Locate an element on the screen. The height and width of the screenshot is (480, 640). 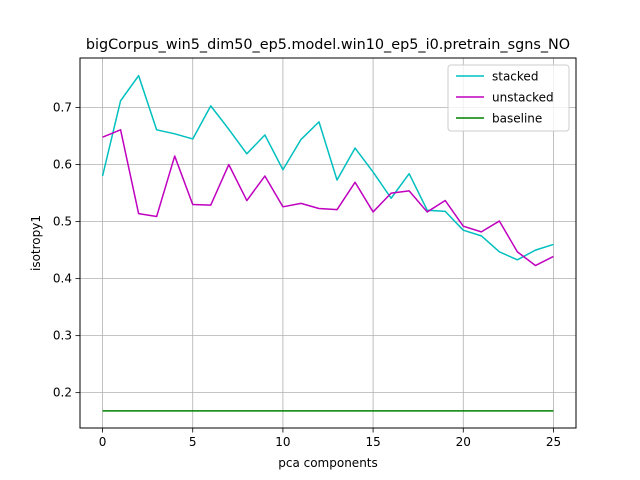
y-tick-label: 0.5 is located at coordinates (62, 222).